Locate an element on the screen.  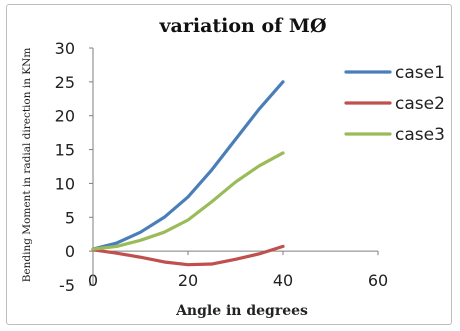
y-tick-label: 0 is located at coordinates (70, 251).